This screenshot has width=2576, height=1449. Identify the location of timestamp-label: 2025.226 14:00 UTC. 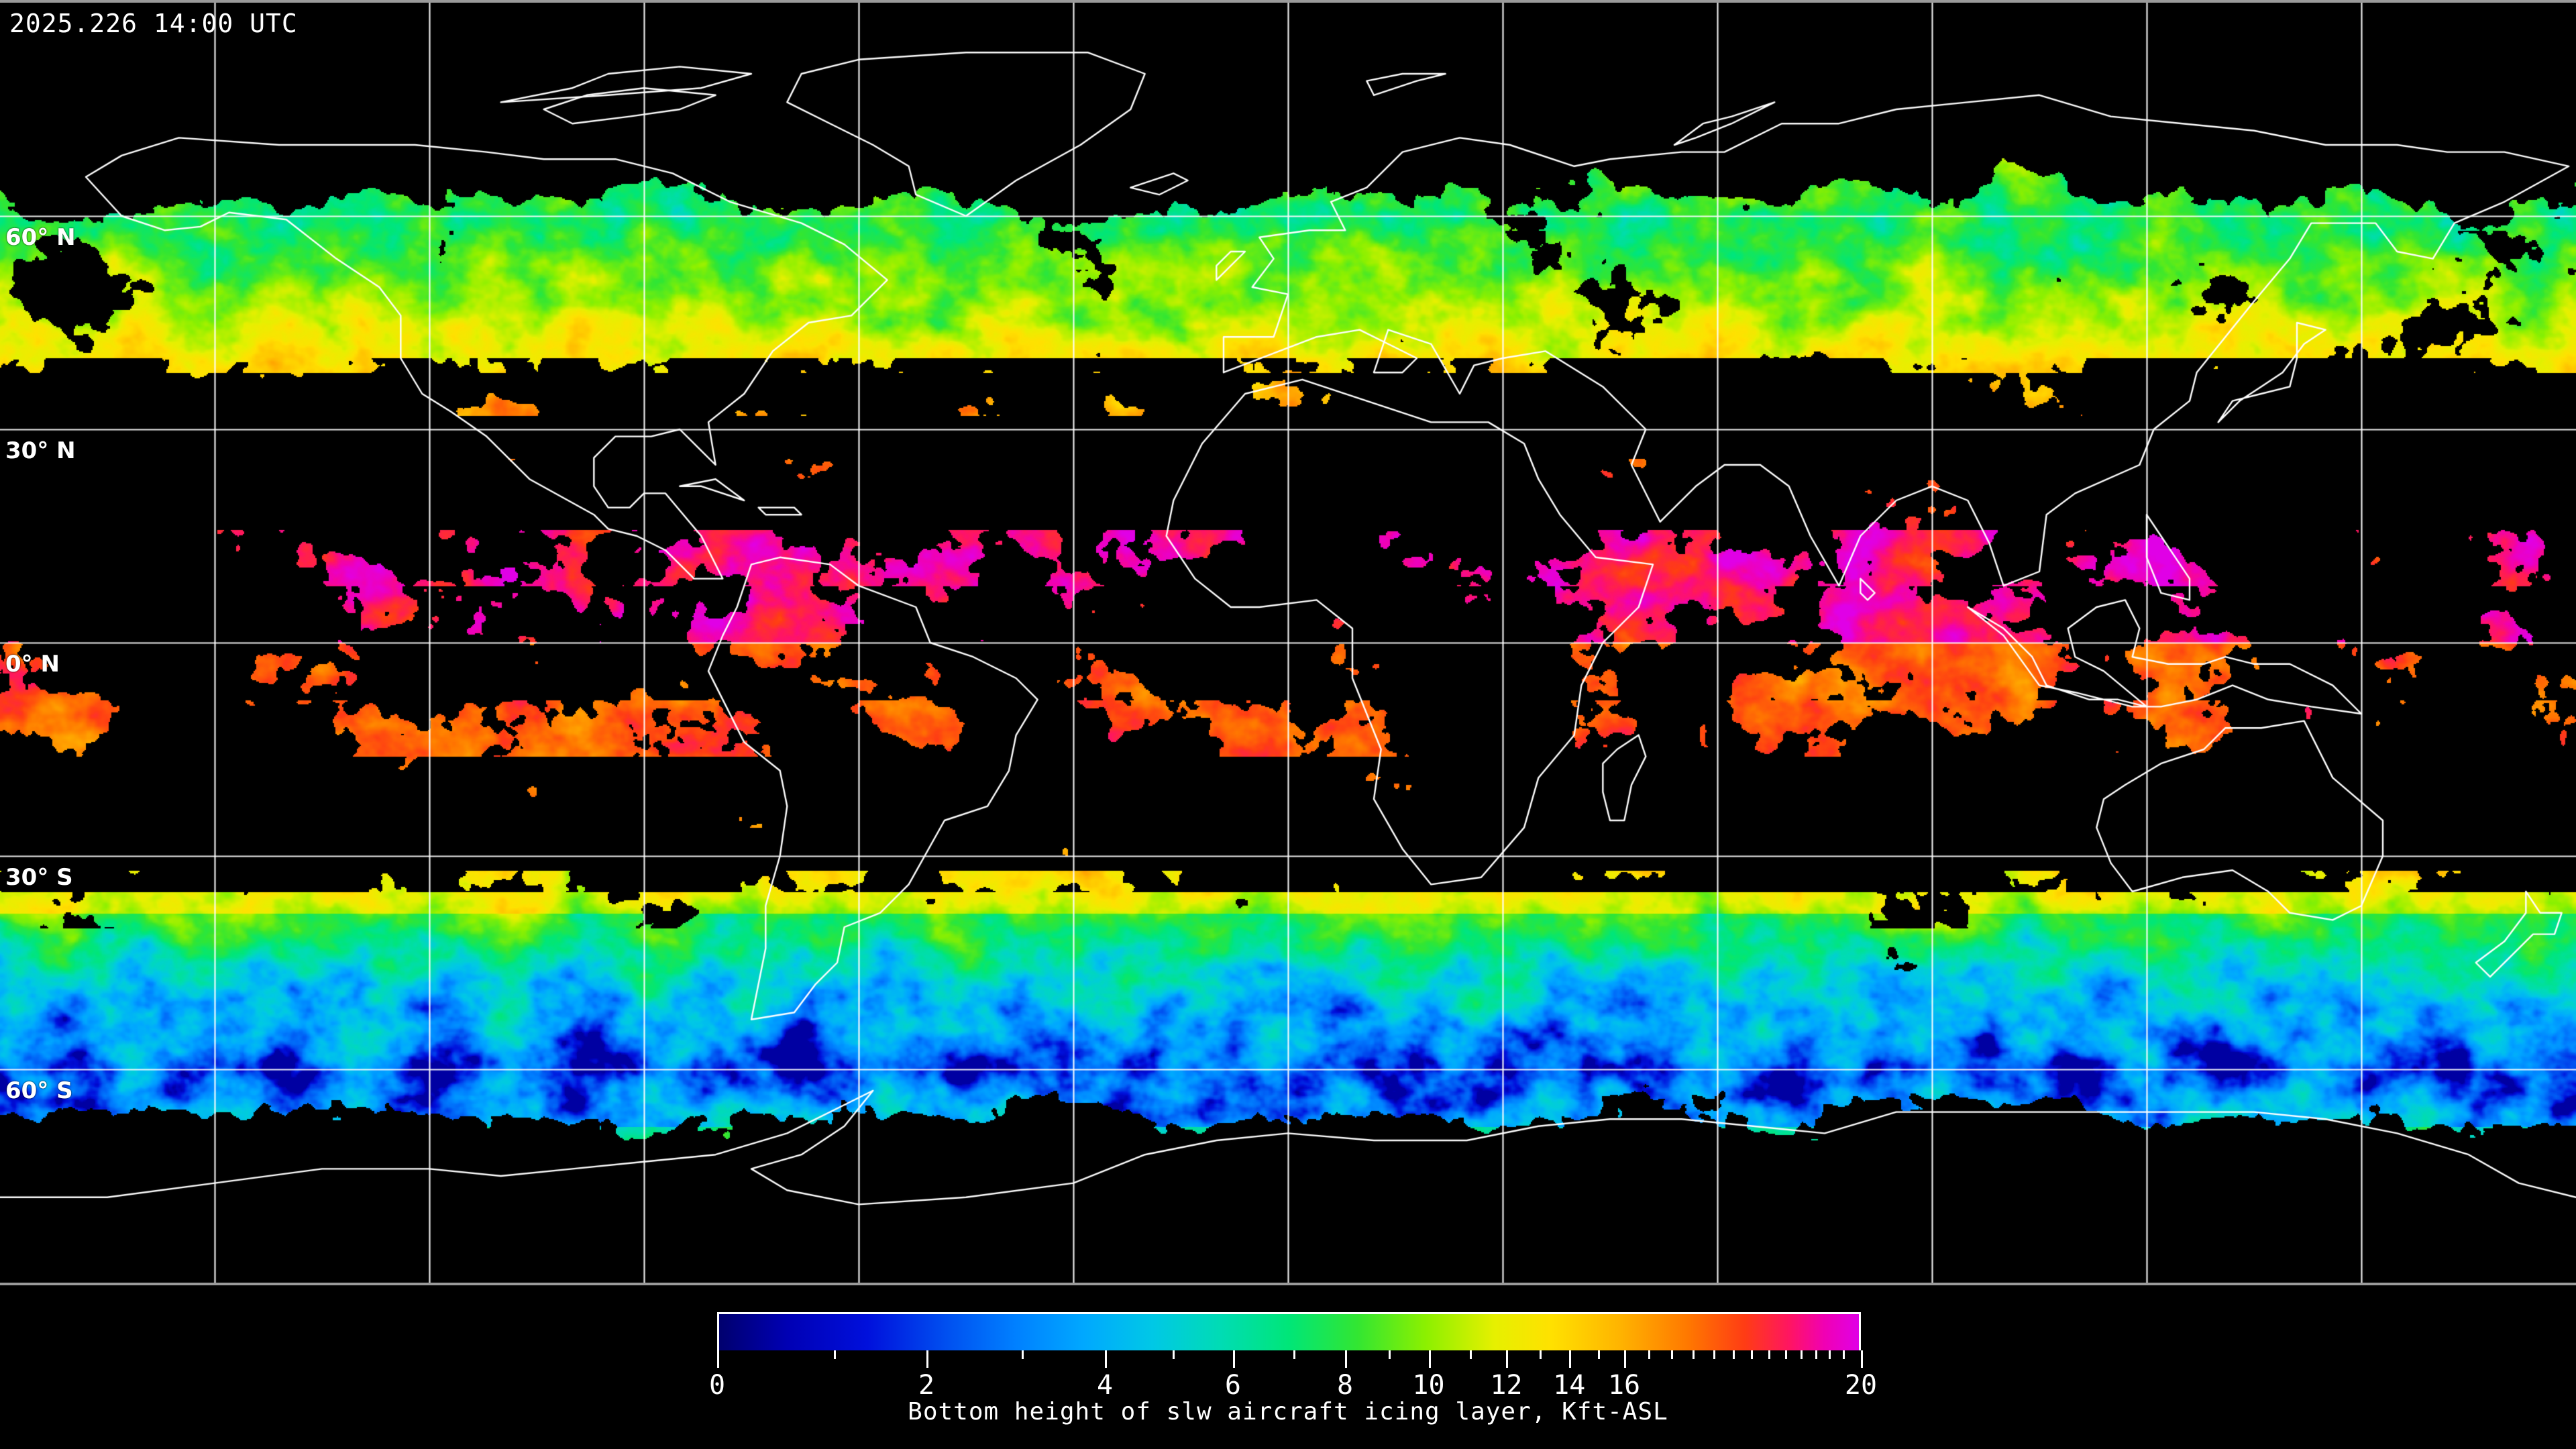
(153, 23).